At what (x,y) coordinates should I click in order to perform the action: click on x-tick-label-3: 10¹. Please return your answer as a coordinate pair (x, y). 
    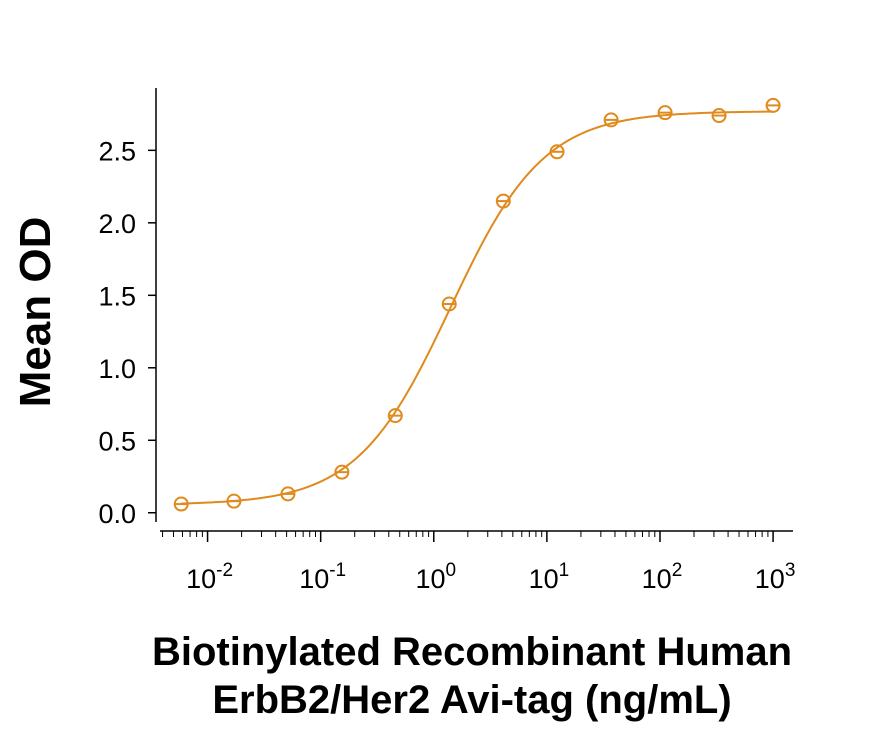
    Looking at the image, I should click on (549, 577).